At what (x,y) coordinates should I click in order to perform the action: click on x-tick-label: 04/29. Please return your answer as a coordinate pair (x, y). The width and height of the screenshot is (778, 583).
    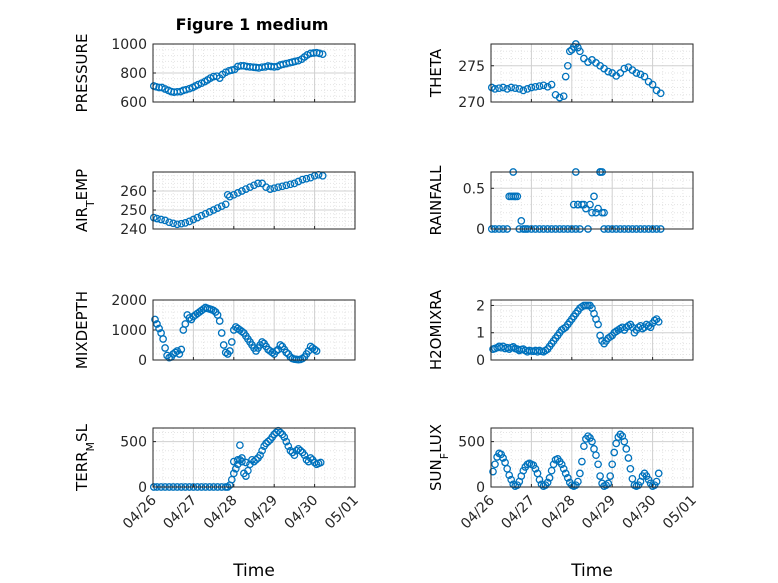
    Looking at the image, I should click on (261, 513).